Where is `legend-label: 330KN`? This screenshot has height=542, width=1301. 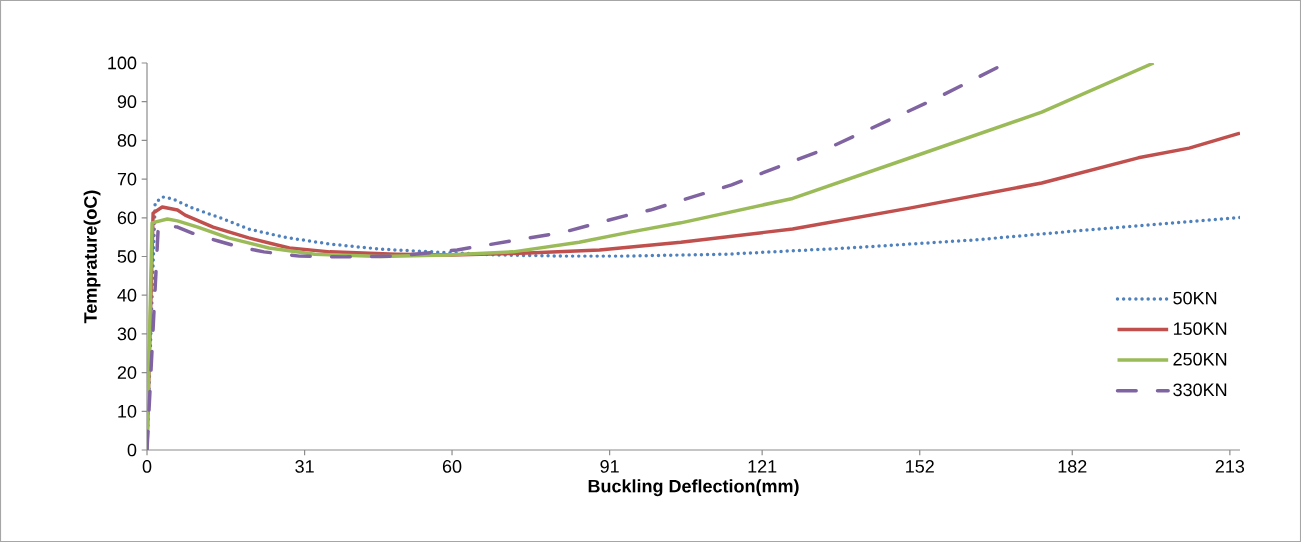
legend-label: 330KN is located at coordinates (1200, 390).